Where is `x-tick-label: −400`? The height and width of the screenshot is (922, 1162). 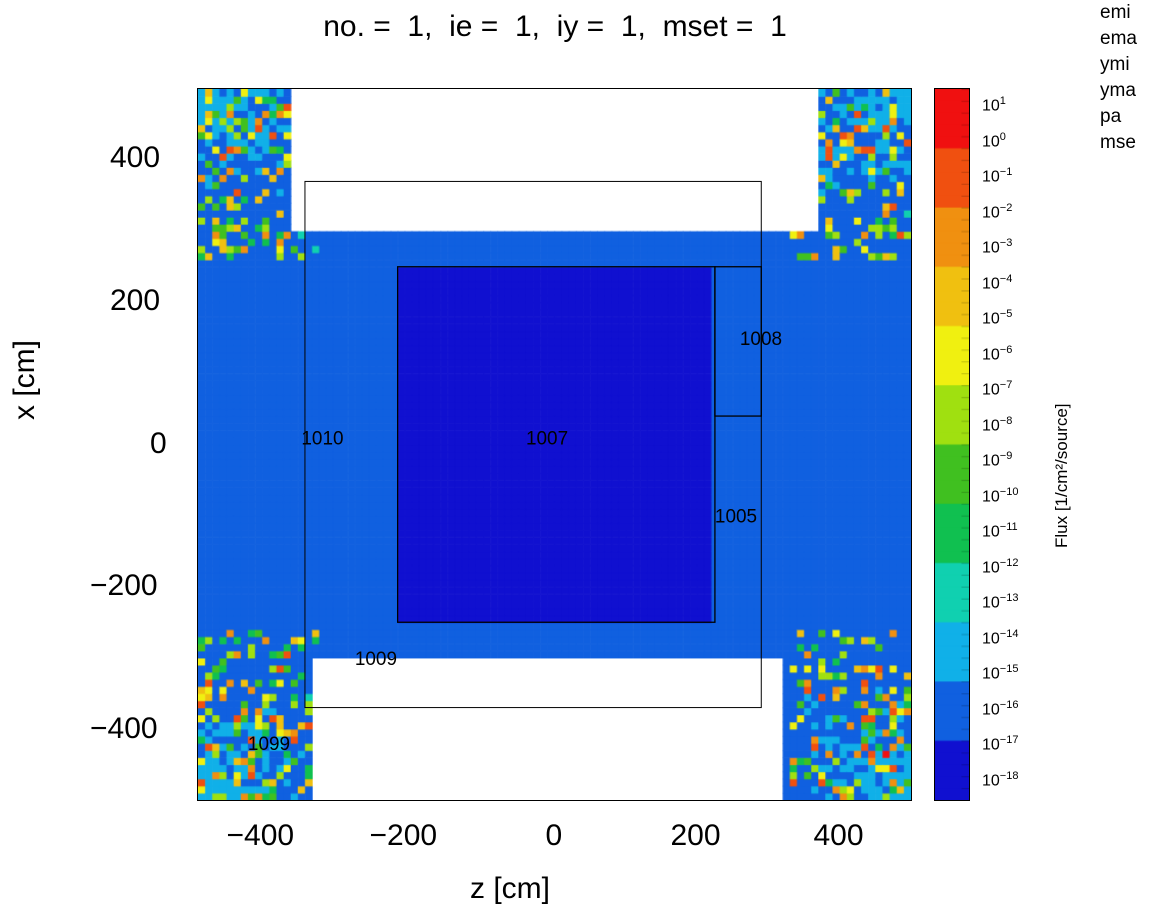
x-tick-label: −400 is located at coordinates (260, 835).